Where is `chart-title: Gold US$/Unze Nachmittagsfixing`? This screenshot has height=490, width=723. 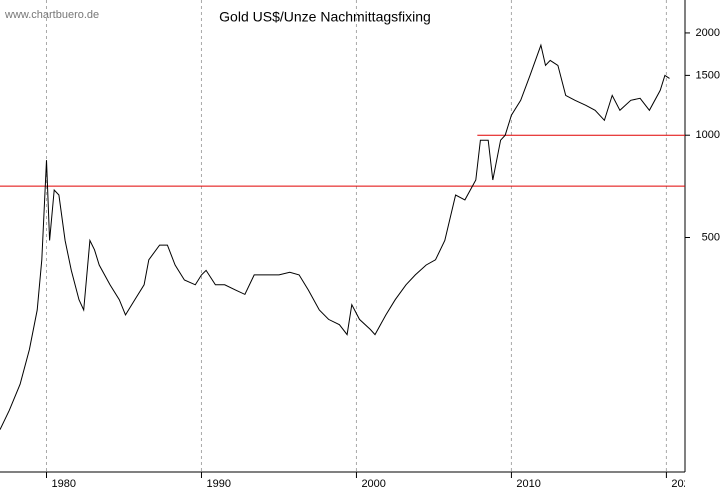
chart-title: Gold US$/Unze Nachmittagsfixing is located at coordinates (325, 17).